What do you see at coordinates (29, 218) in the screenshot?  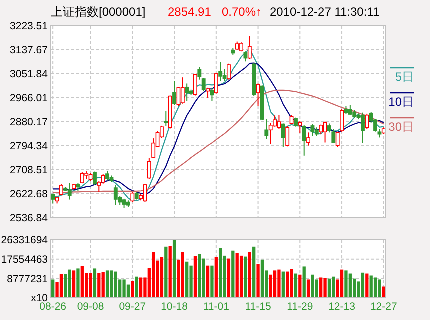 I see `y-tick-label: 2536.84` at bounding box center [29, 218].